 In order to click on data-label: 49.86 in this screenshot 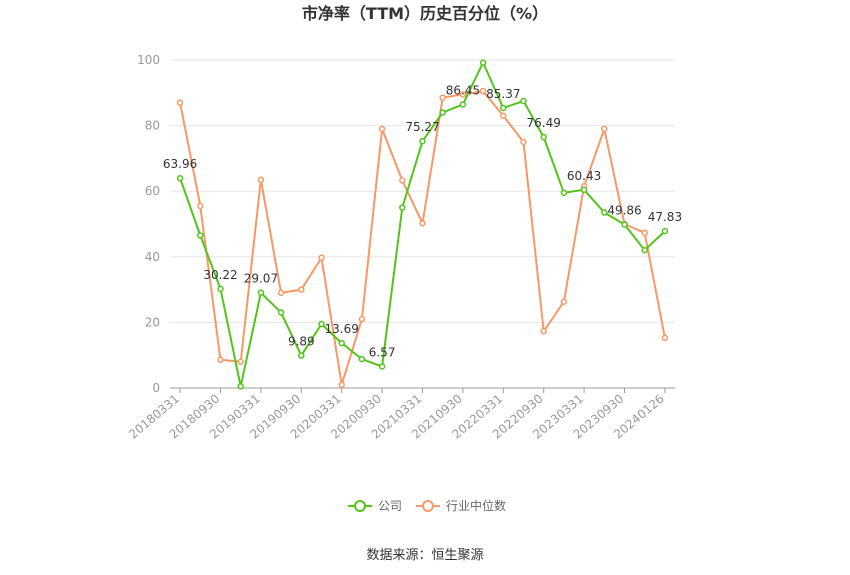, I will do `click(624, 210)`.